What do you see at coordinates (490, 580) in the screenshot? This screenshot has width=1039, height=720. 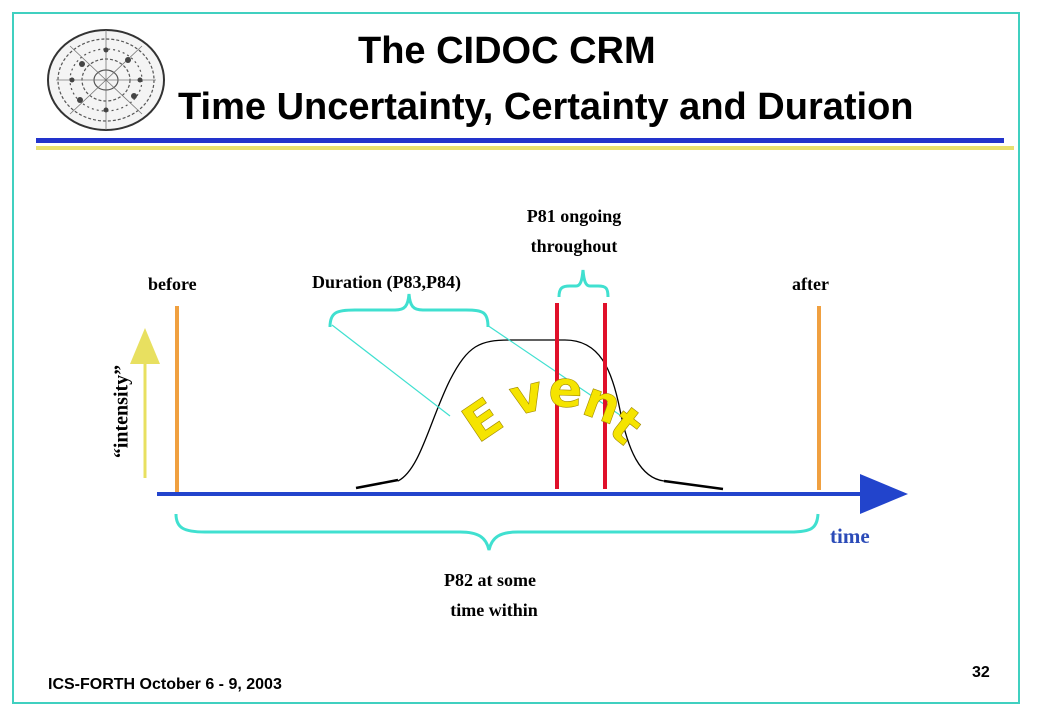 I see `p82-label-line1: P82 at some` at bounding box center [490, 580].